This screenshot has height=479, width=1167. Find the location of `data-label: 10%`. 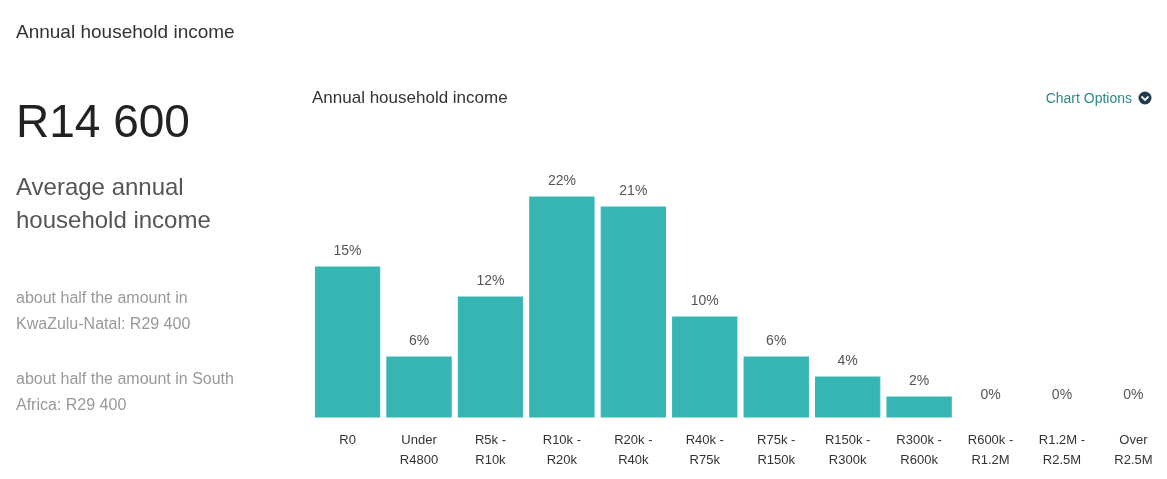

data-label: 10% is located at coordinates (704, 300).